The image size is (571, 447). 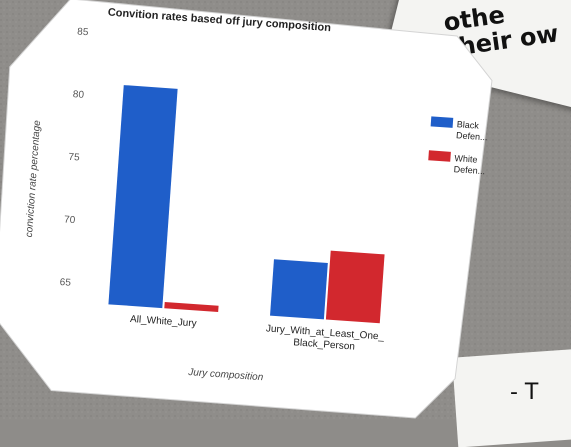 I want to click on y-tick-label: 70, so click(x=70, y=220).